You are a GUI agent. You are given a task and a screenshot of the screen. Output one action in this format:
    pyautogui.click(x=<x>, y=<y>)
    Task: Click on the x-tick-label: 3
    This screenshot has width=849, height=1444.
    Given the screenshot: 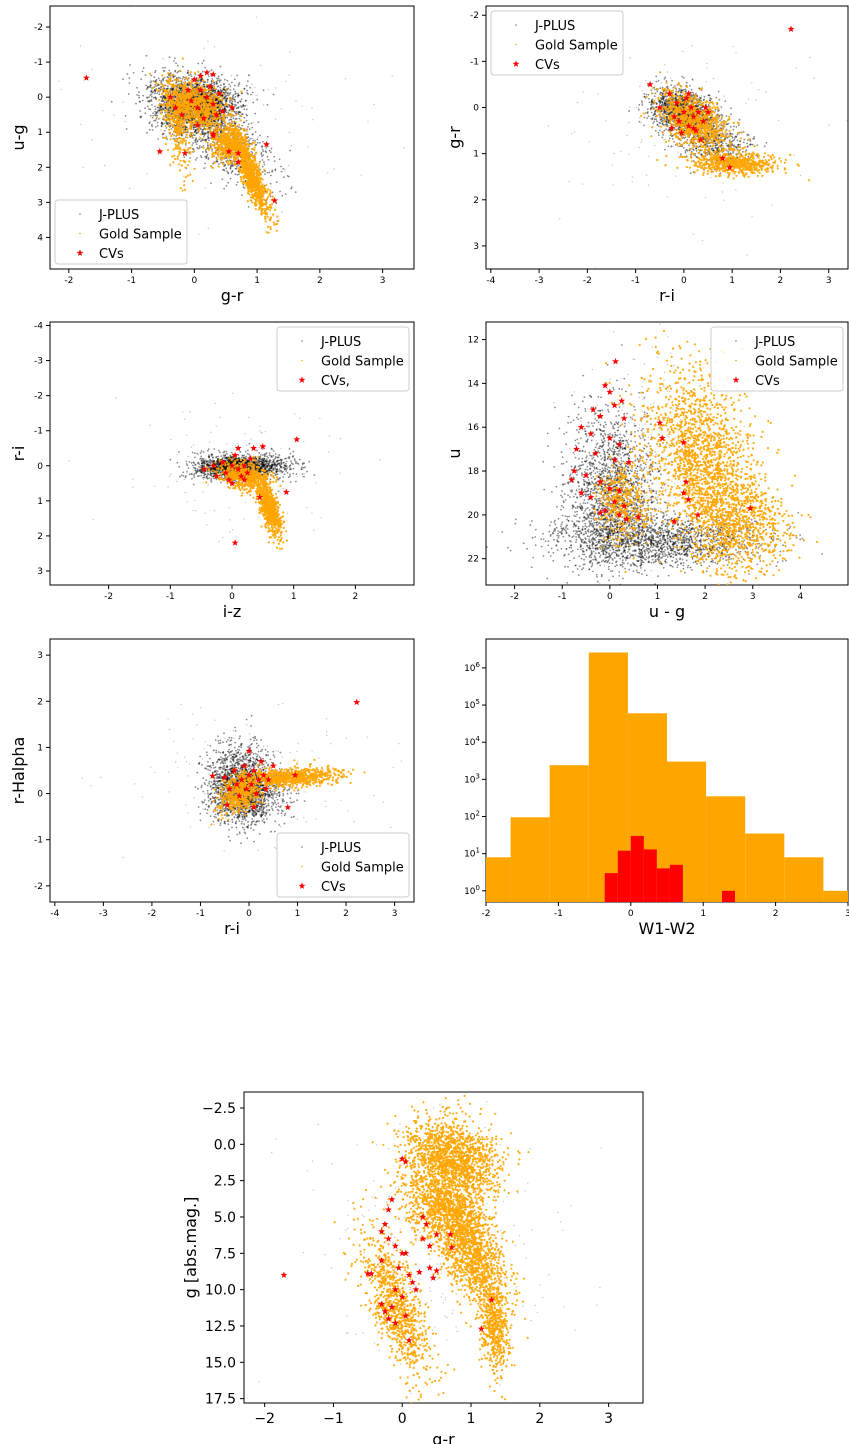 What is the action you would take?
    pyautogui.click(x=829, y=281)
    